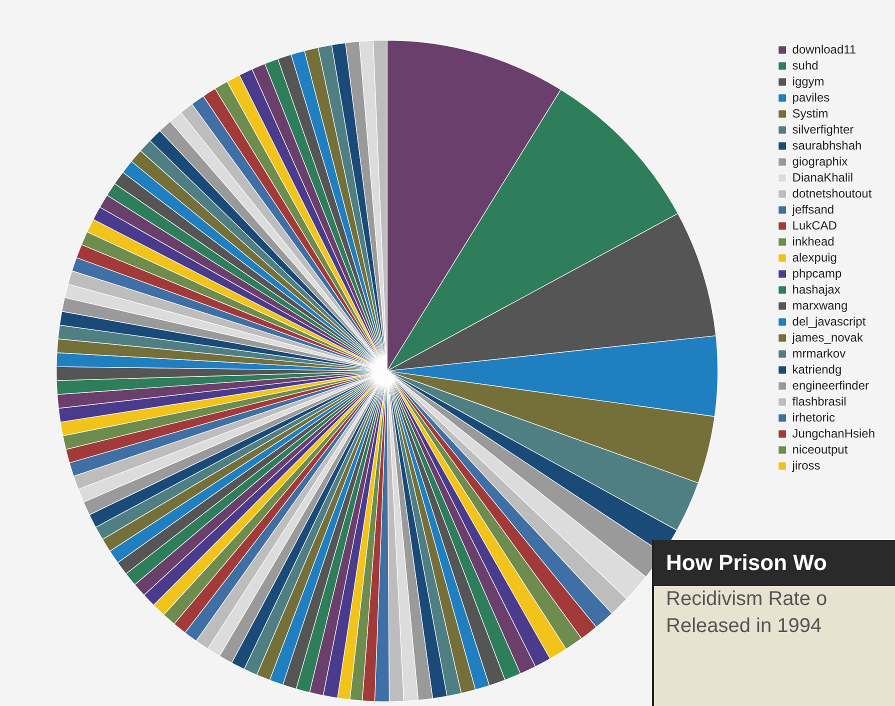 Image resolution: width=895 pixels, height=706 pixels. What do you see at coordinates (831, 385) in the screenshot?
I see `legend-label: engineerfinder` at bounding box center [831, 385].